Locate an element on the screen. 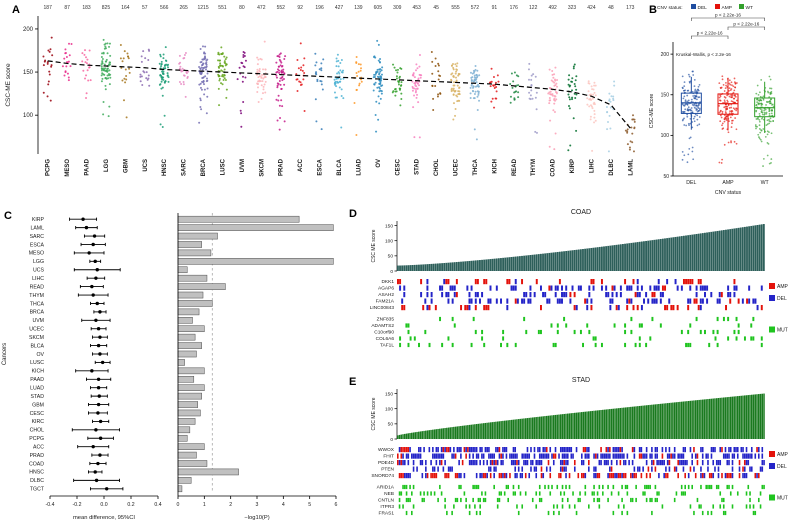 The height and width of the screenshot is (531, 790). svg-text: 1 is located at coordinates (204, 505).